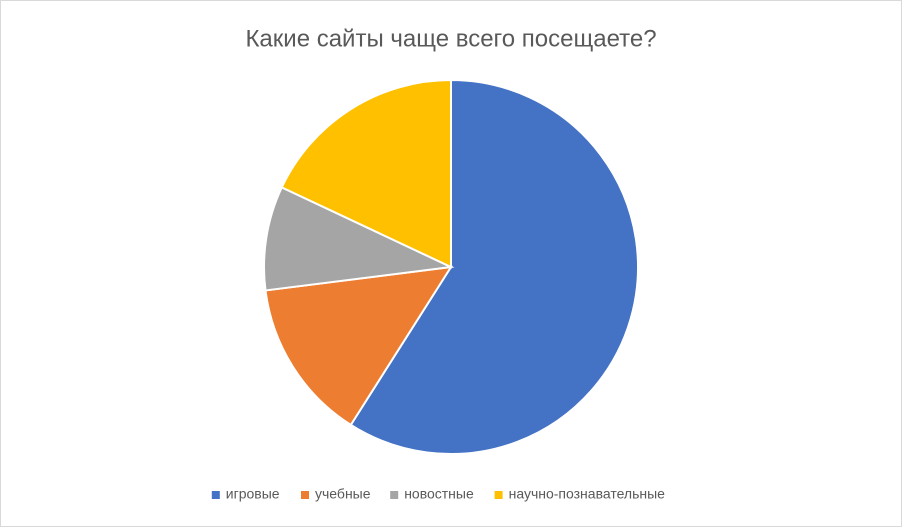  What do you see at coordinates (253, 494) in the screenshot?
I see `legend-label: игровые` at bounding box center [253, 494].